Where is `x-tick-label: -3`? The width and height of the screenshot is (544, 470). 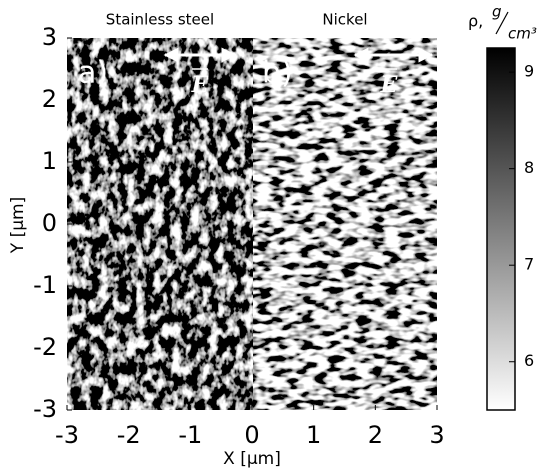
x-tick-label: -3 is located at coordinates (67, 435).